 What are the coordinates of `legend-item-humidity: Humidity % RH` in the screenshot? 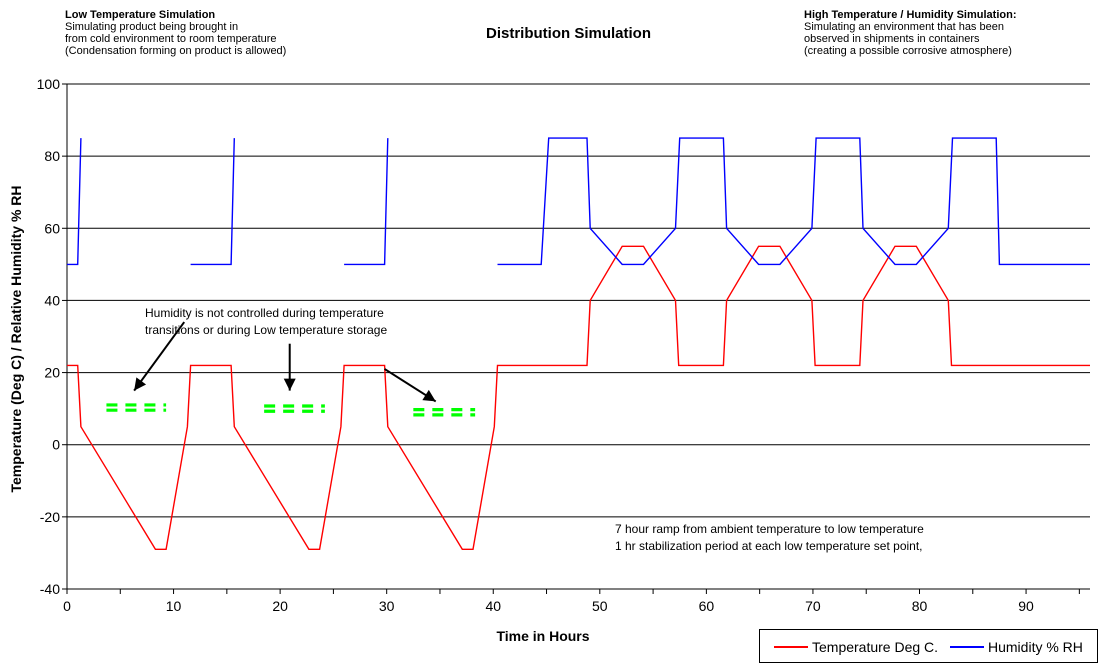 It's located at (1016, 647).